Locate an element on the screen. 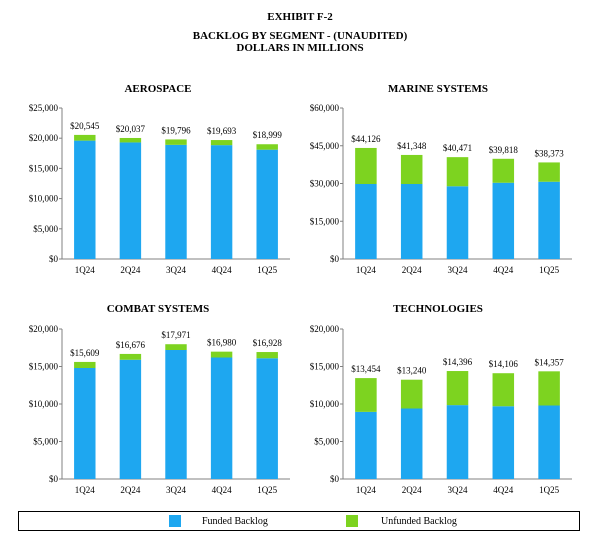  data-label-total: $40,471 is located at coordinates (457, 148).